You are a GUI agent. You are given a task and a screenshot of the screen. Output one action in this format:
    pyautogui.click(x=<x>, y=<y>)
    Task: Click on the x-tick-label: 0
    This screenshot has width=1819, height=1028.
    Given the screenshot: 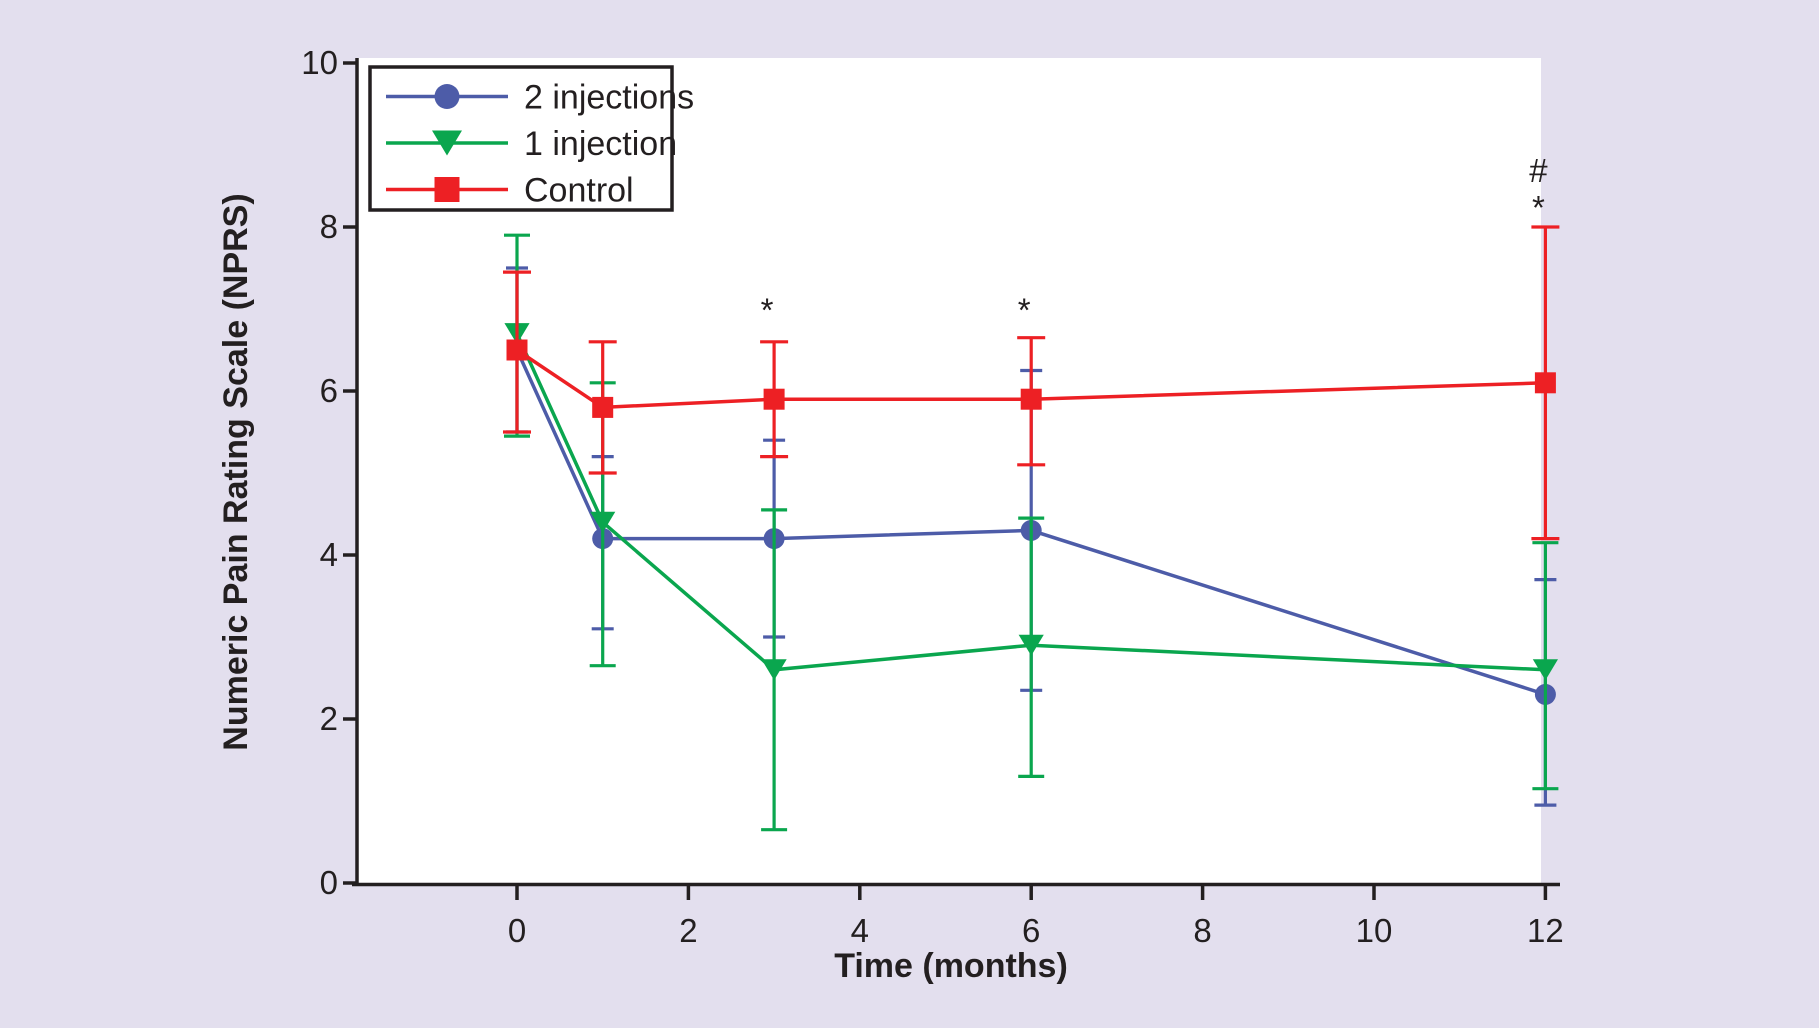 What is the action you would take?
    pyautogui.click(x=517, y=930)
    